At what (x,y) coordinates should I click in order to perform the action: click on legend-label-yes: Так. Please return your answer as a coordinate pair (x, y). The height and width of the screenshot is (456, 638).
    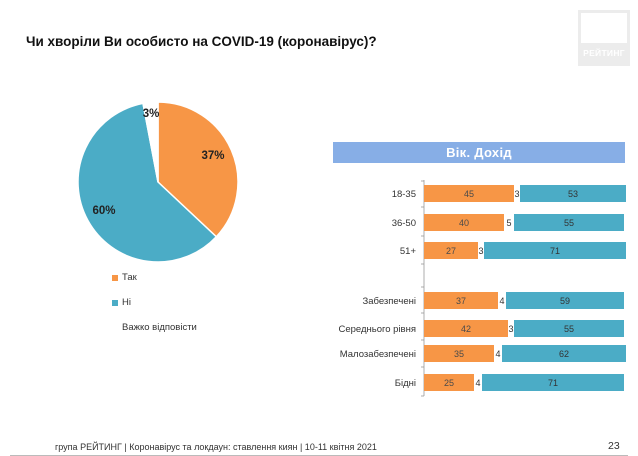
    Looking at the image, I should click on (129, 277).